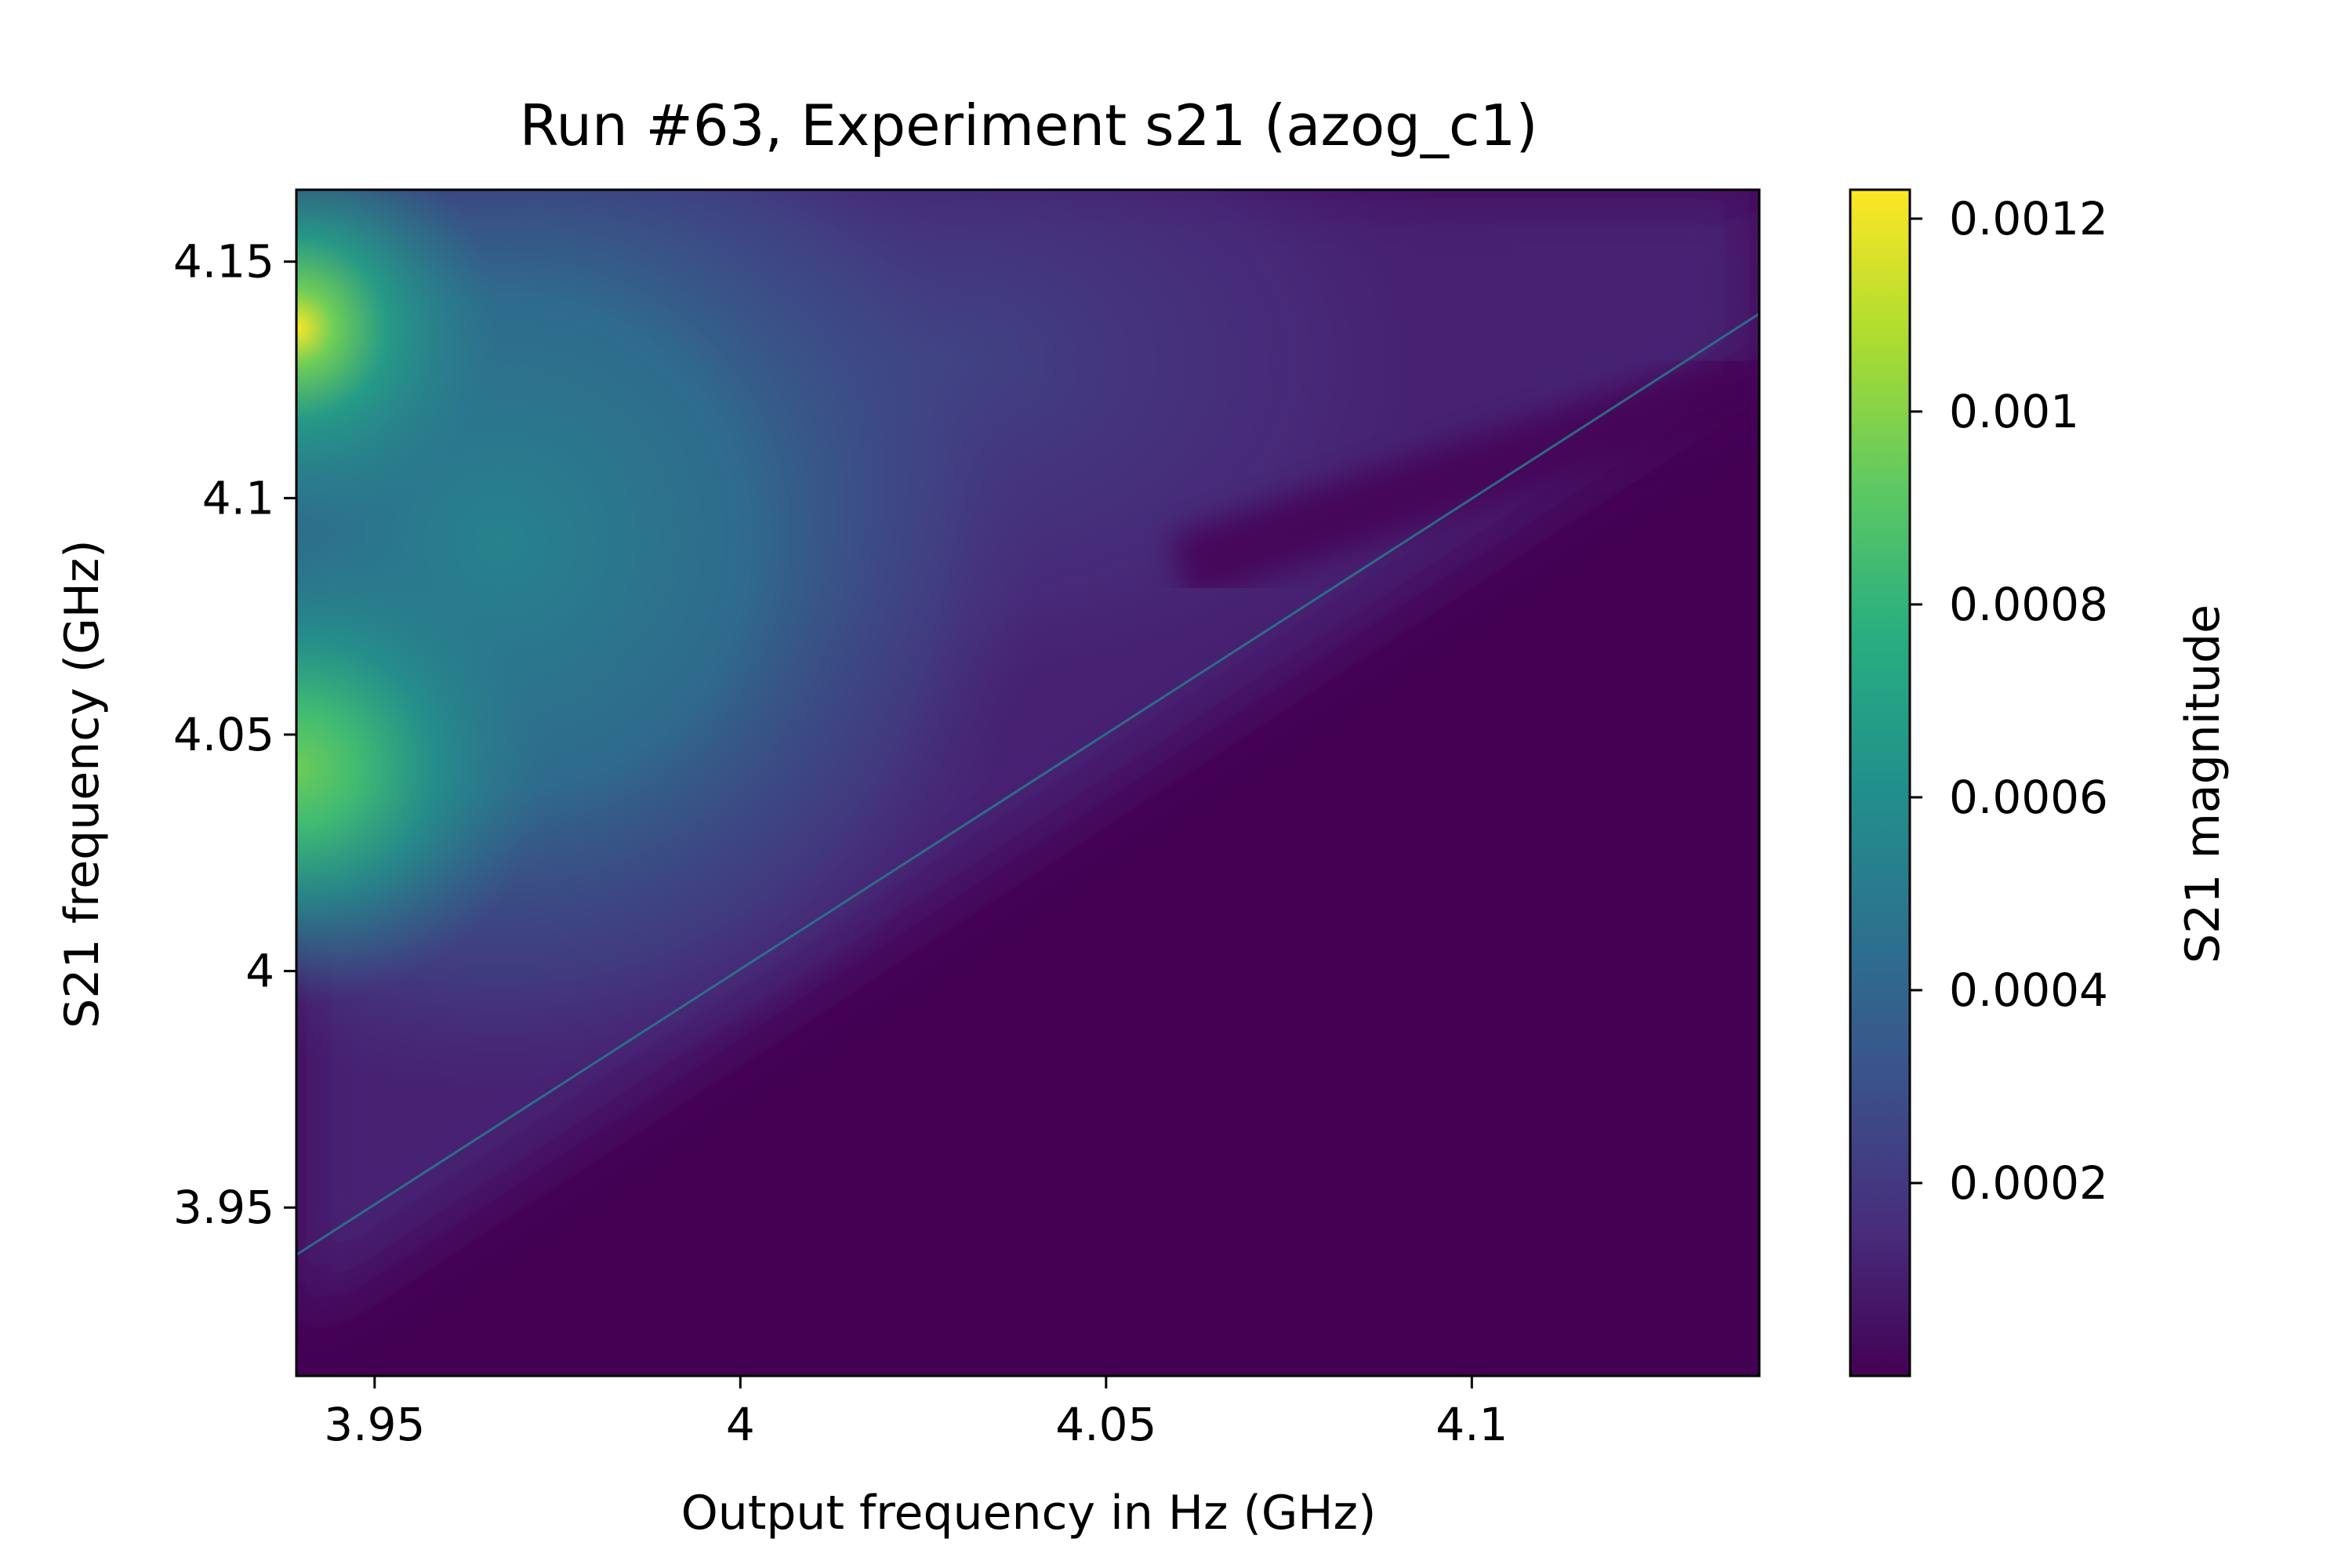 The height and width of the screenshot is (1568, 2352). Describe the element at coordinates (916, 1413) in the screenshot. I see `x-axis-ticks: 3.95 4 4.05 4.1` at that location.